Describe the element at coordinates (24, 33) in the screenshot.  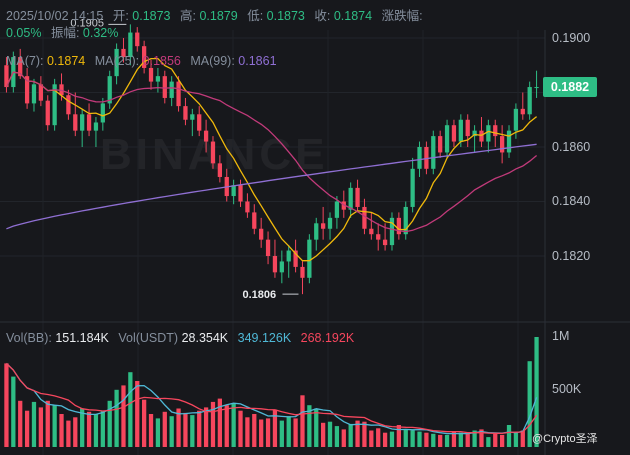
I see `change-value: 0.05%` at that location.